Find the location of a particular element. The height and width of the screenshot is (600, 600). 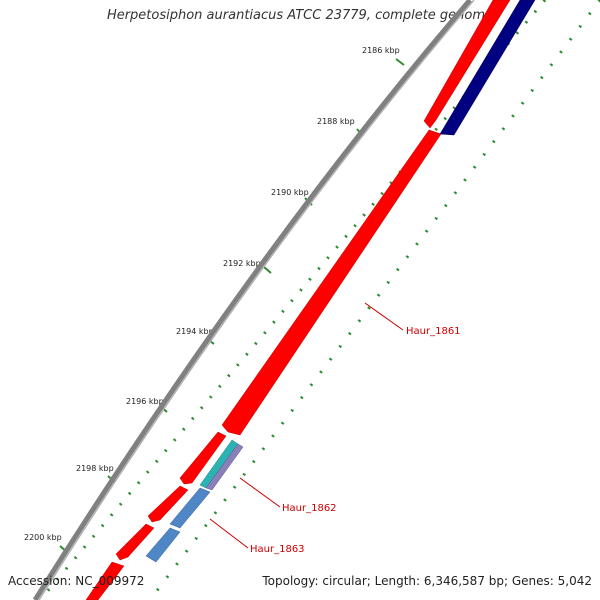

tick-label: 2194 kbp is located at coordinates (195, 331).